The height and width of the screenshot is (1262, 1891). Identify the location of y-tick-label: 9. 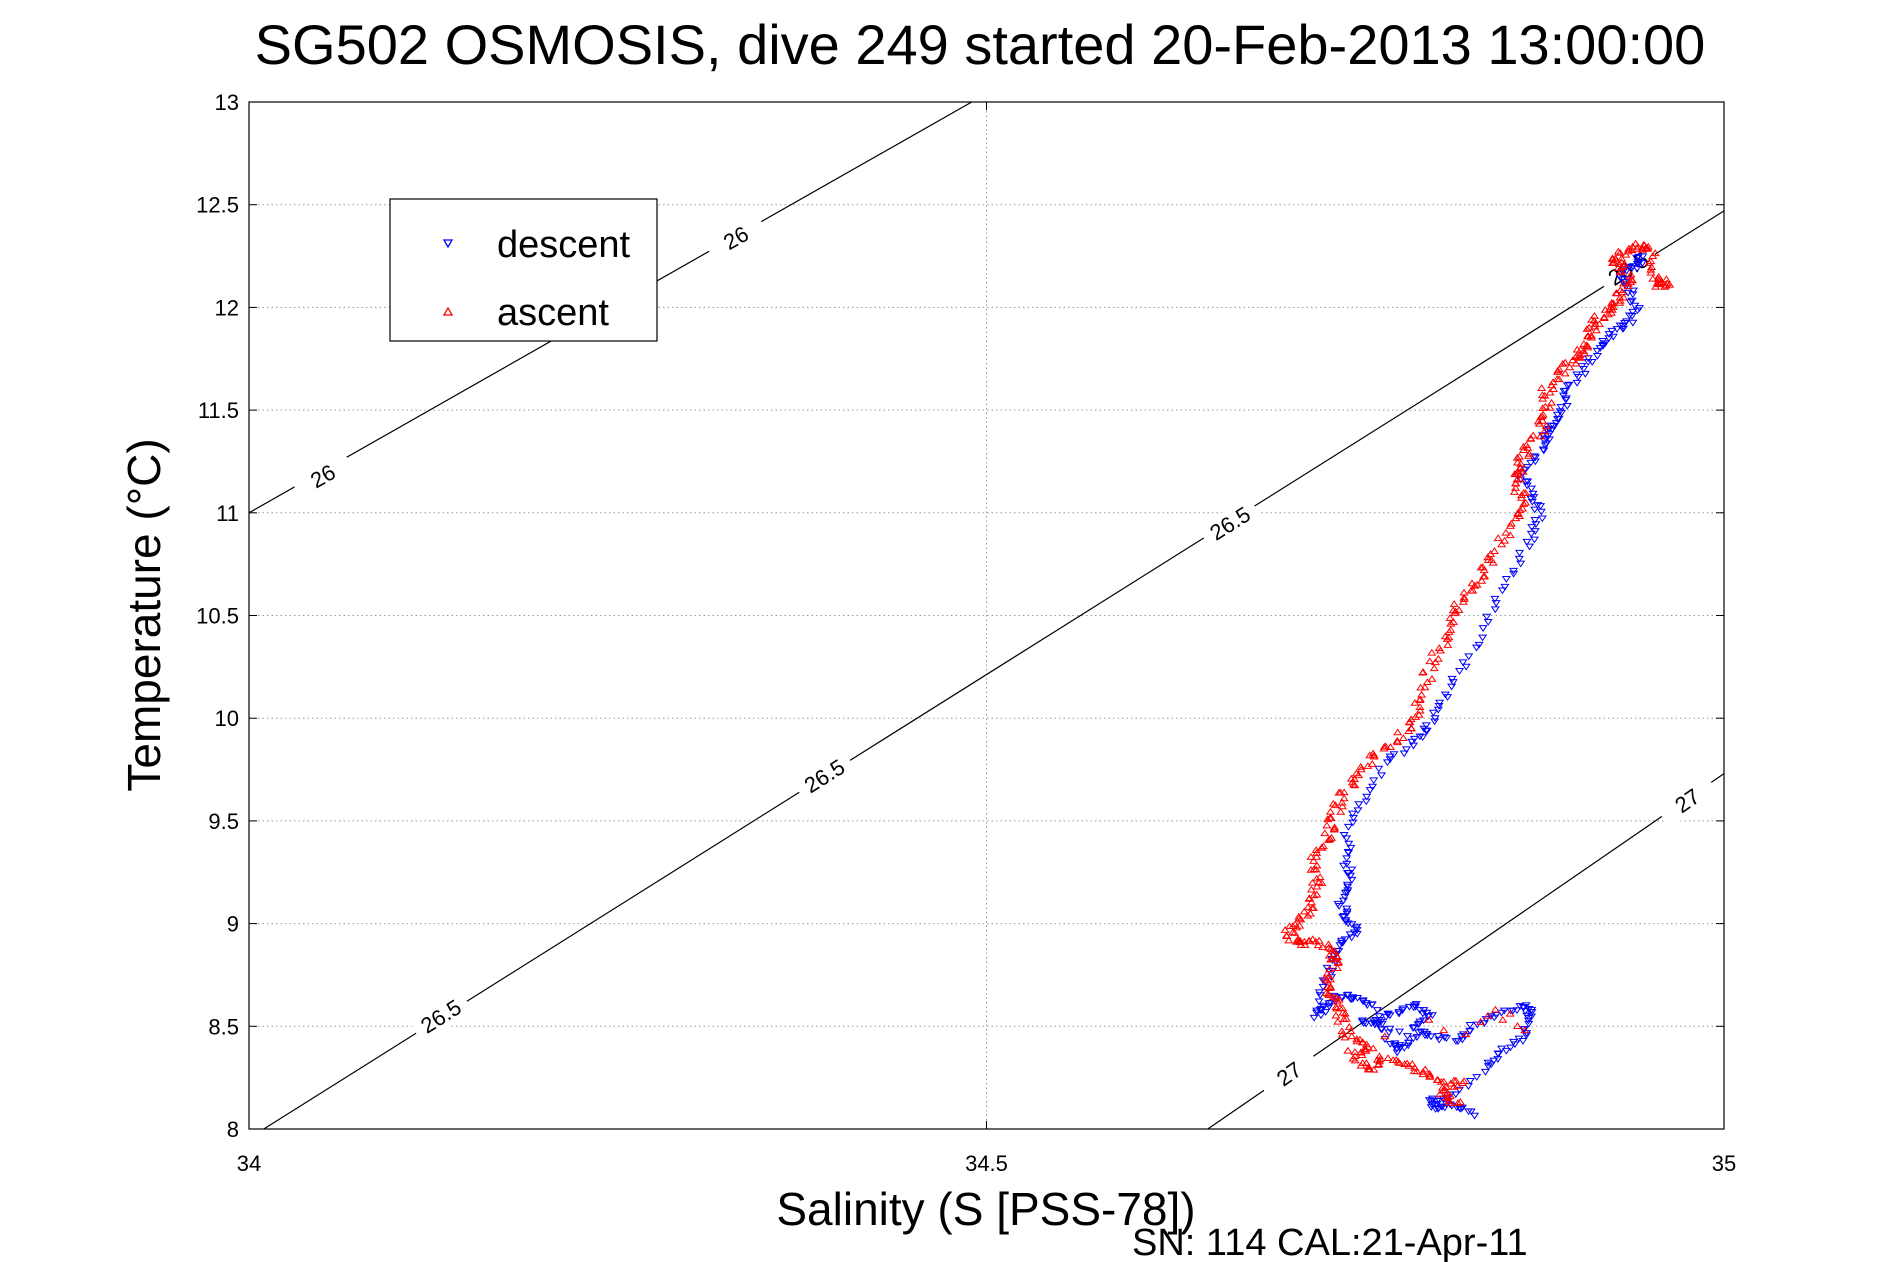
(233, 924).